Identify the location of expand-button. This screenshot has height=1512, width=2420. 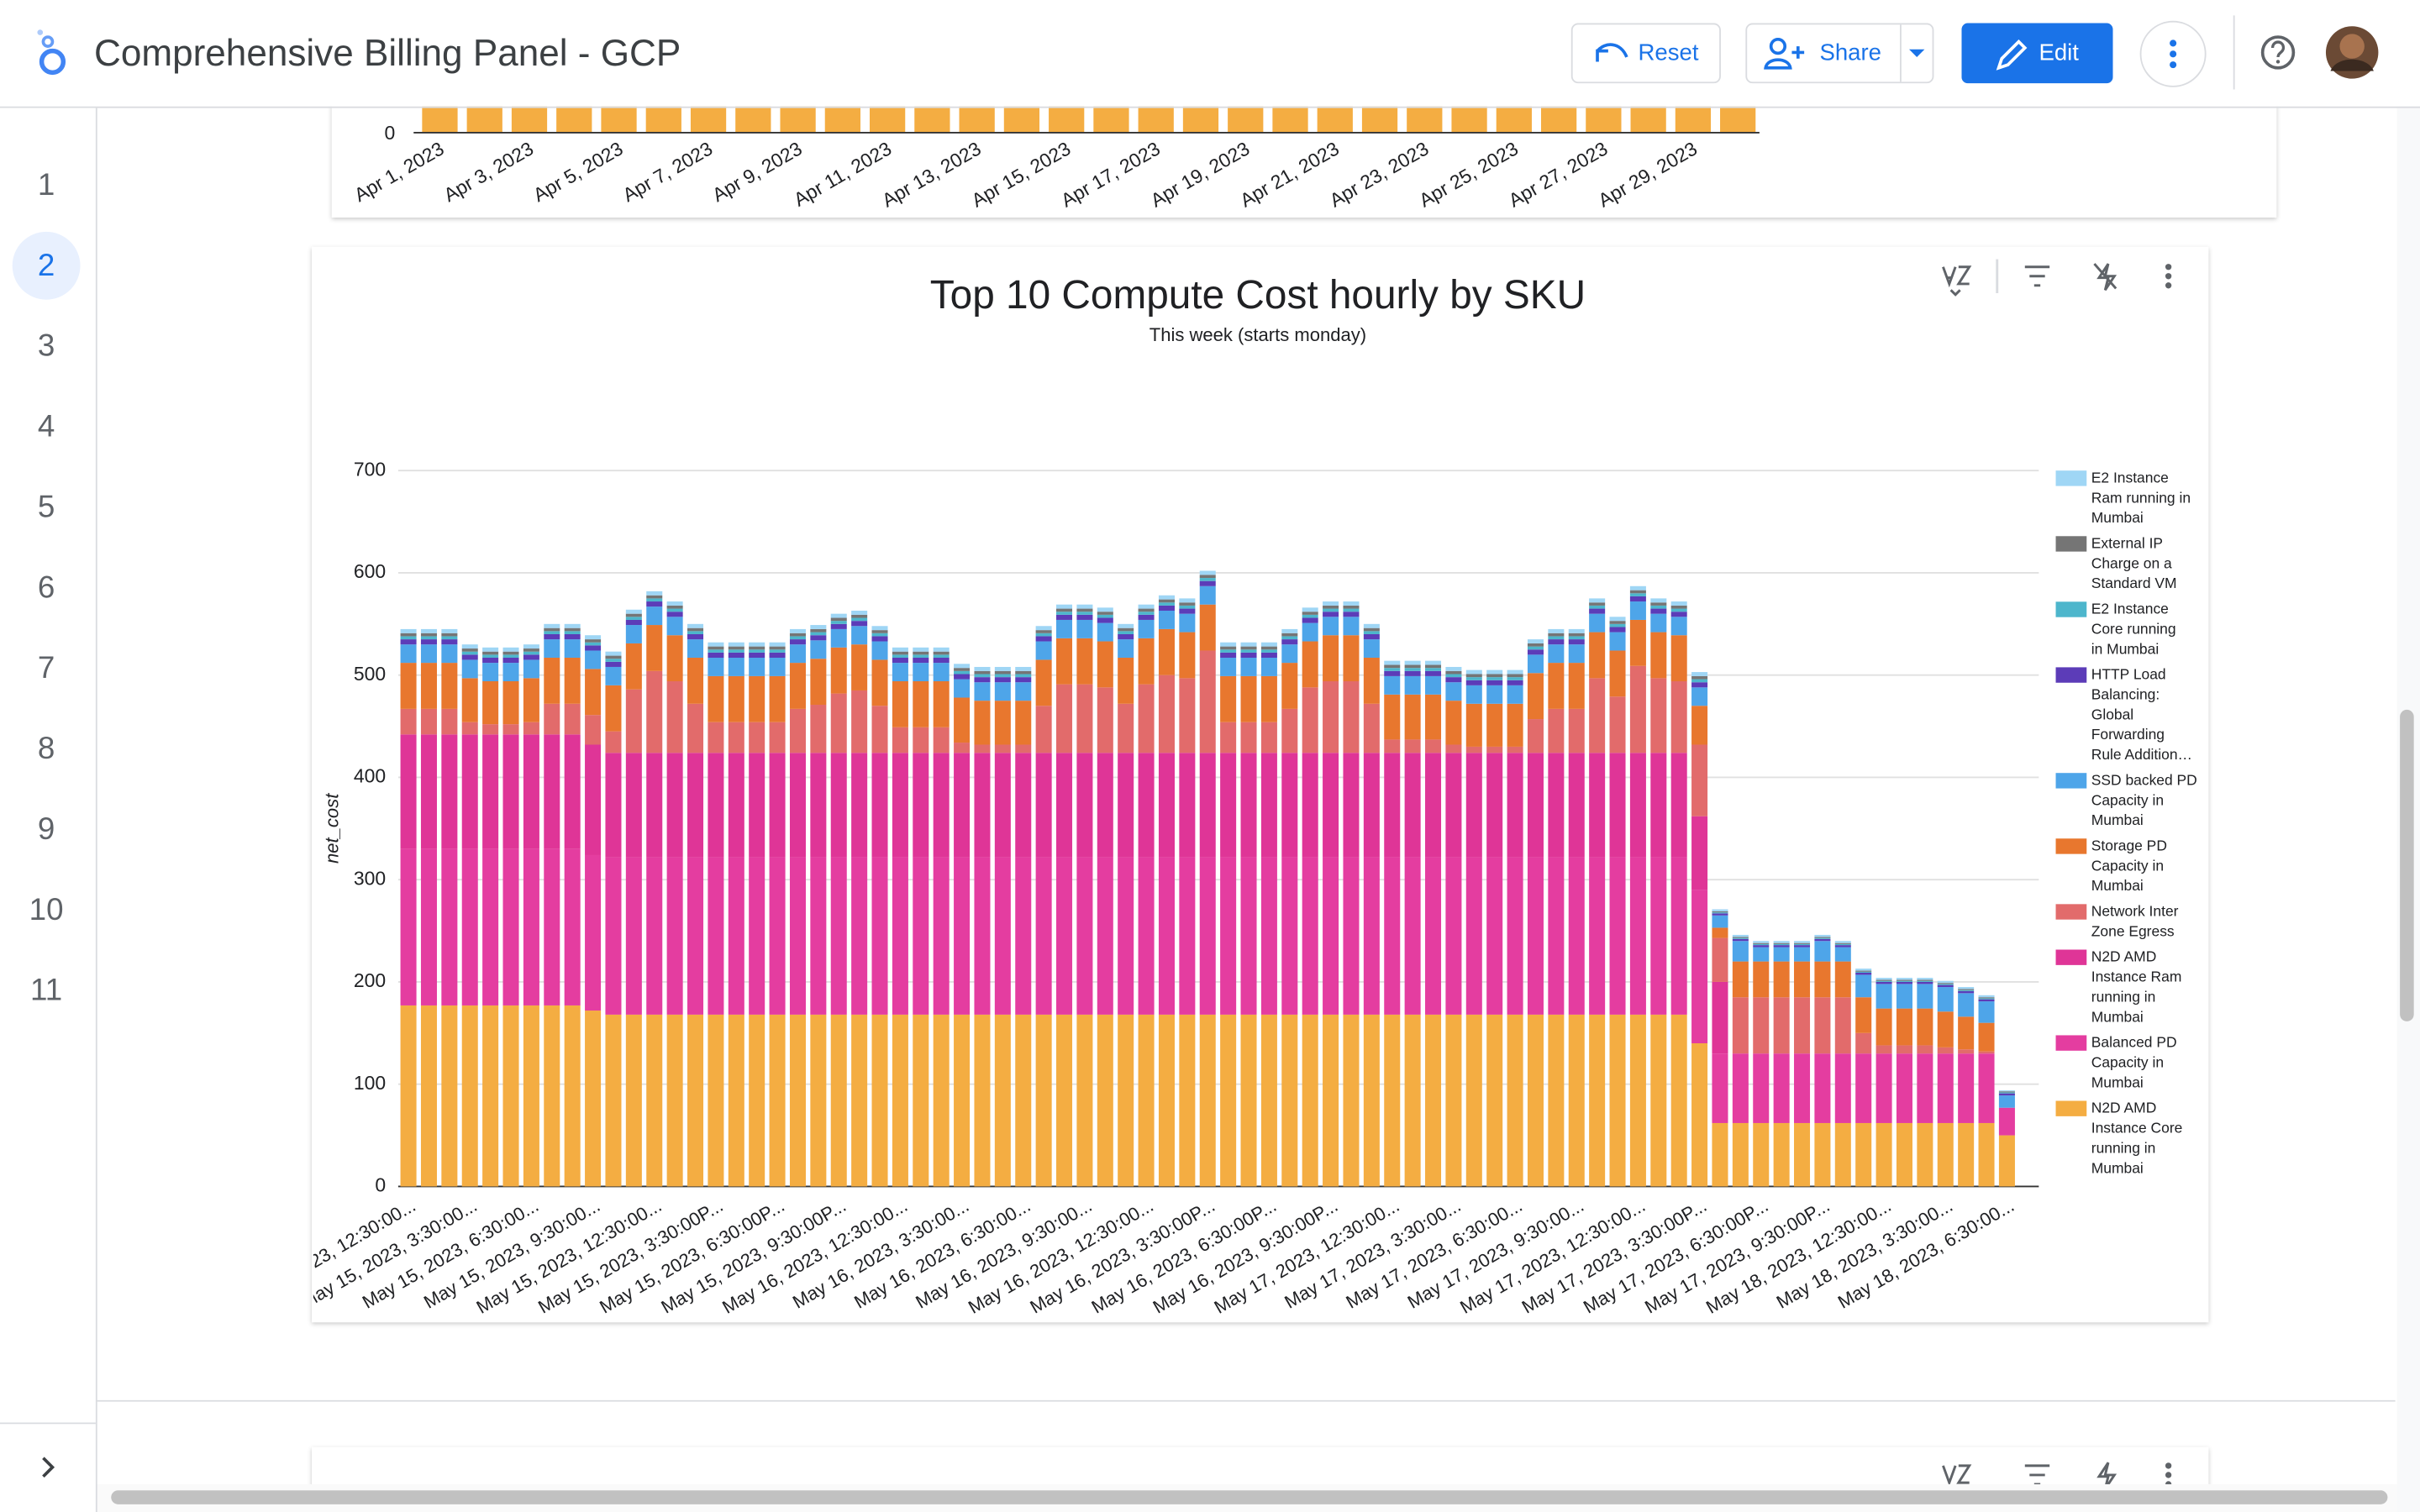
(49, 1467).